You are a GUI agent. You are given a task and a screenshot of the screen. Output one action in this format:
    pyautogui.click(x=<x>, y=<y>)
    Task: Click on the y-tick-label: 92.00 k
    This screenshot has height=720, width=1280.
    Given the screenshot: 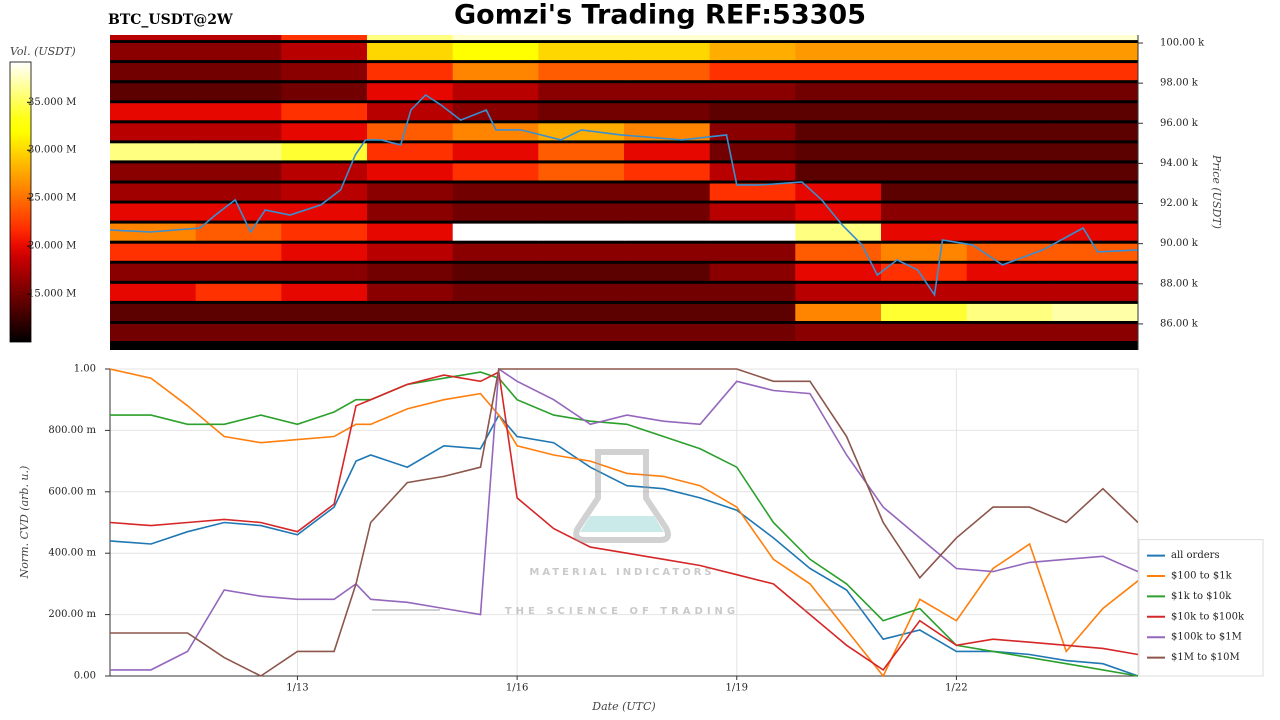 What is the action you would take?
    pyautogui.click(x=1179, y=203)
    